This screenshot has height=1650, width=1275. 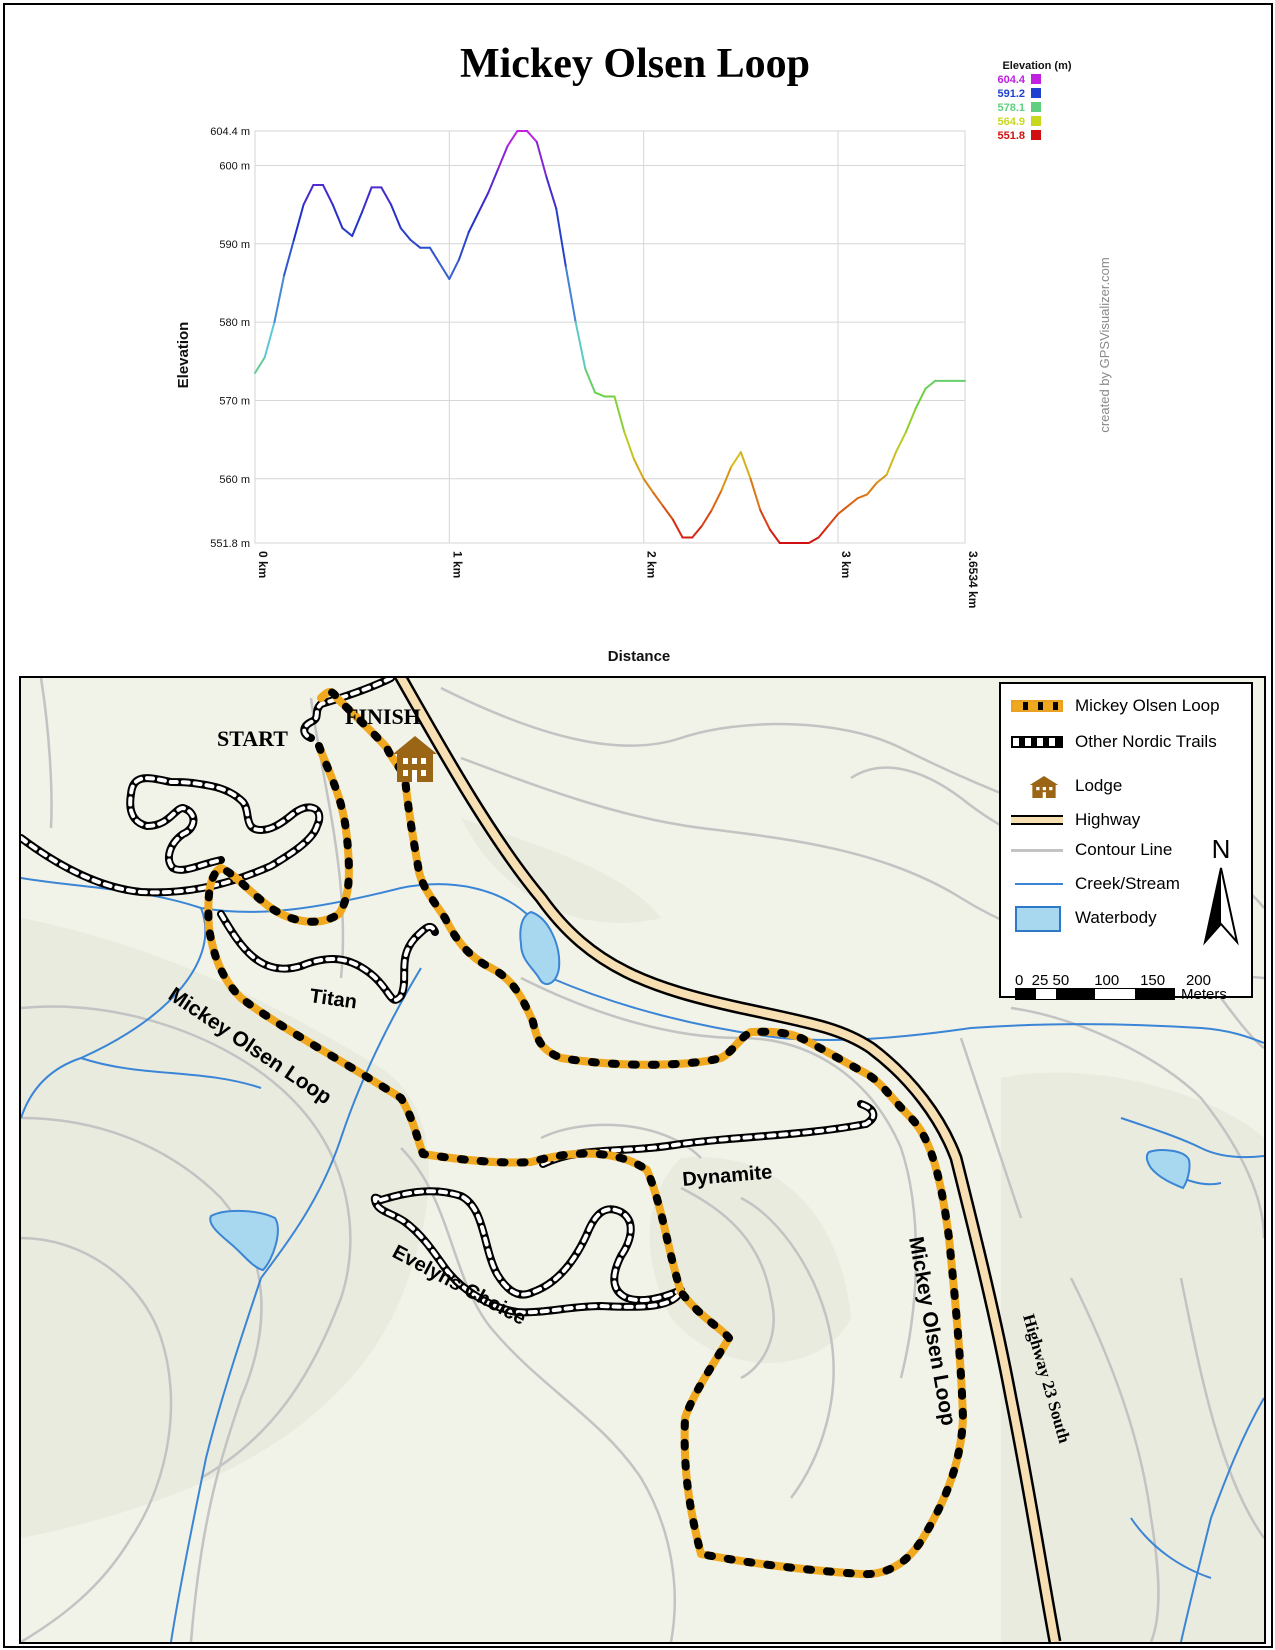 What do you see at coordinates (1037, 850) in the screenshot?
I see `contour-swatch` at bounding box center [1037, 850].